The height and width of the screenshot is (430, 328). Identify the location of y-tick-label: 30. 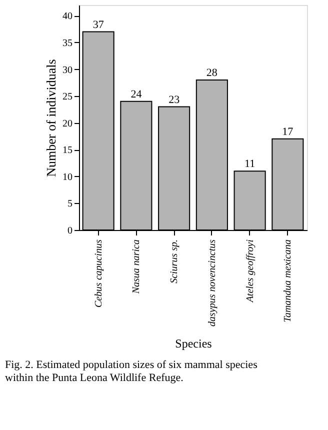
(67, 70).